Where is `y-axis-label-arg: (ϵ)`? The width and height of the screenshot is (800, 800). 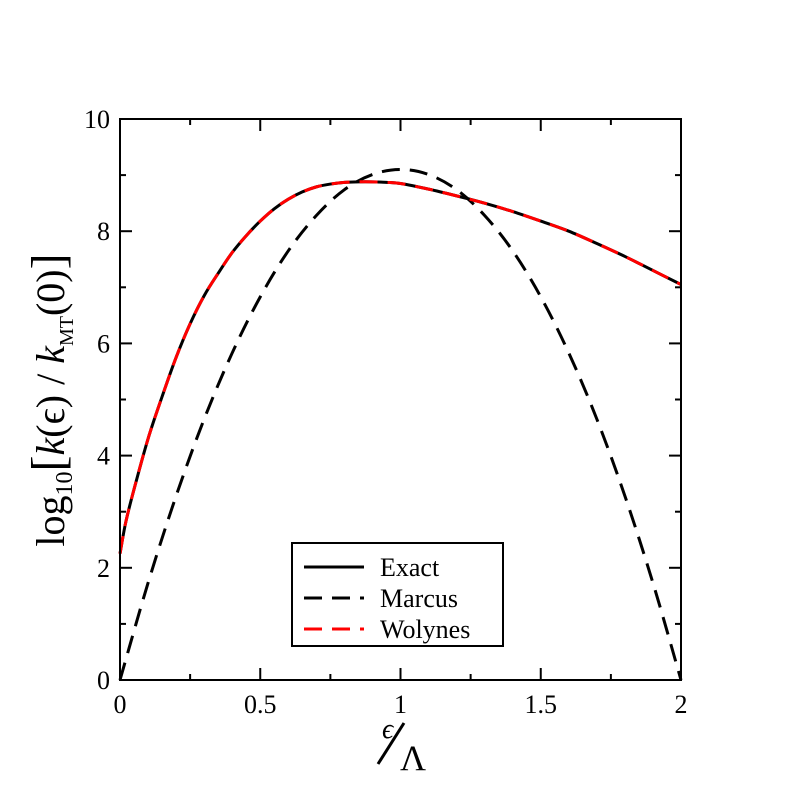
y-axis-label-arg: (ϵ) is located at coordinates (50, 416).